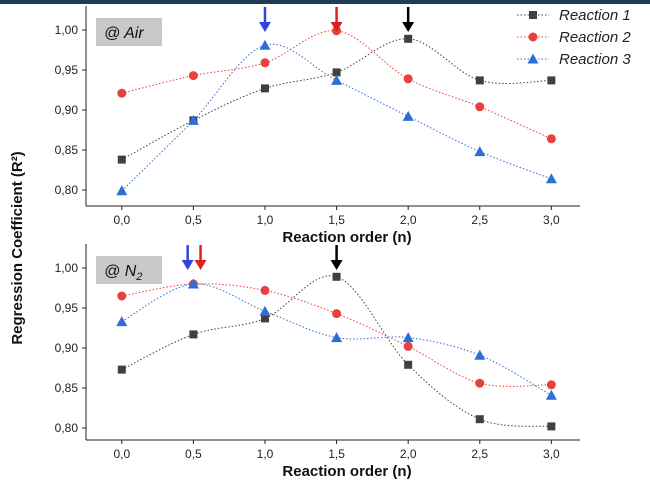  I want to click on condition-badge: @ N2, so click(129, 270).